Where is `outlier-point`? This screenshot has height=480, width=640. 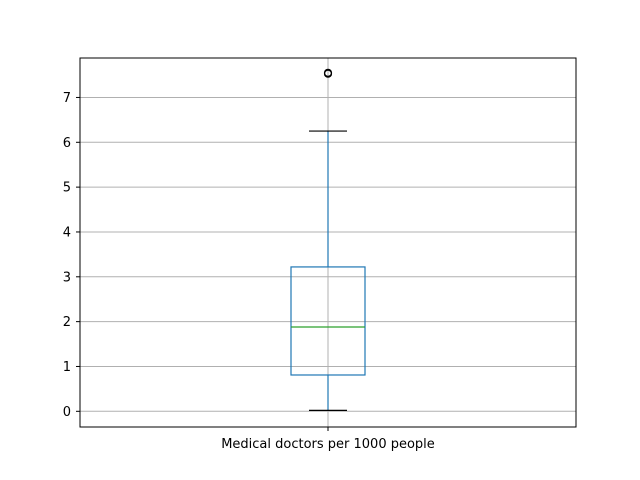
outlier-point is located at coordinates (328, 72).